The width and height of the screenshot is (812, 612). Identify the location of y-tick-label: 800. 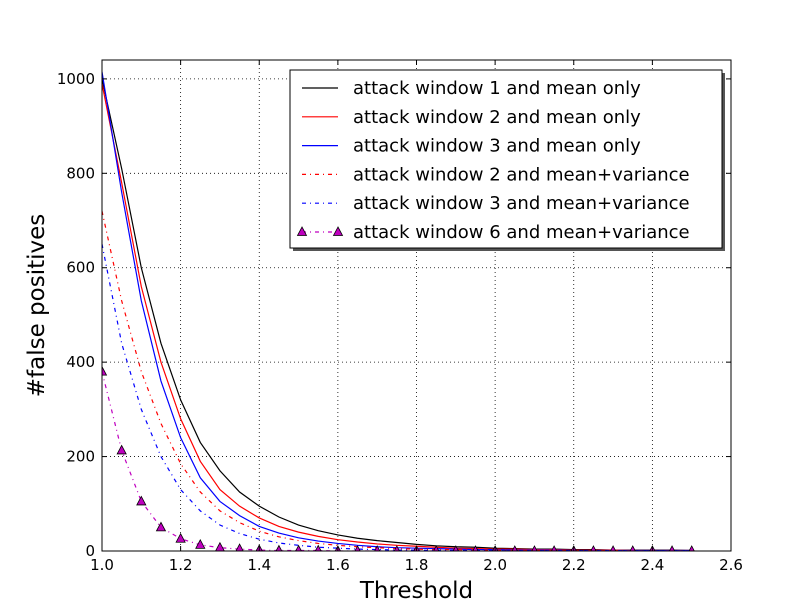
(80, 173).